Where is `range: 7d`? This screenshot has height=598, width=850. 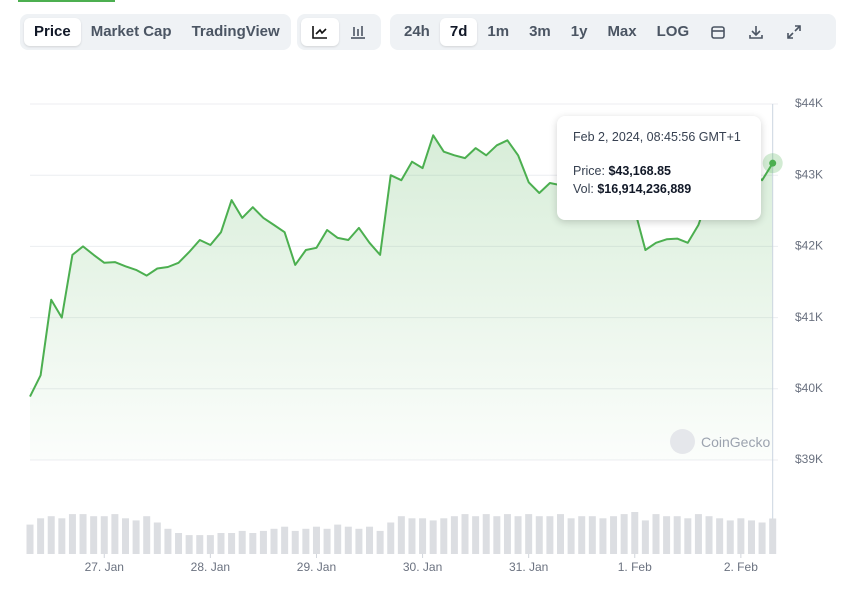
range: 7d is located at coordinates (458, 32).